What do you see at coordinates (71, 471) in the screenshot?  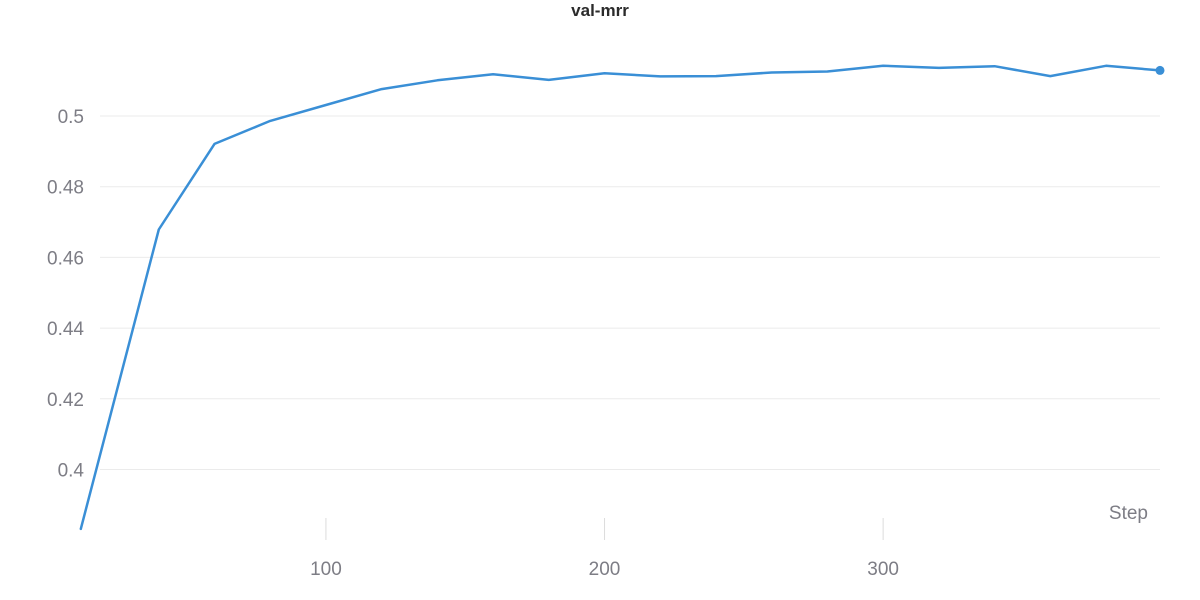 I see `y-tick-label: 0.4` at bounding box center [71, 471].